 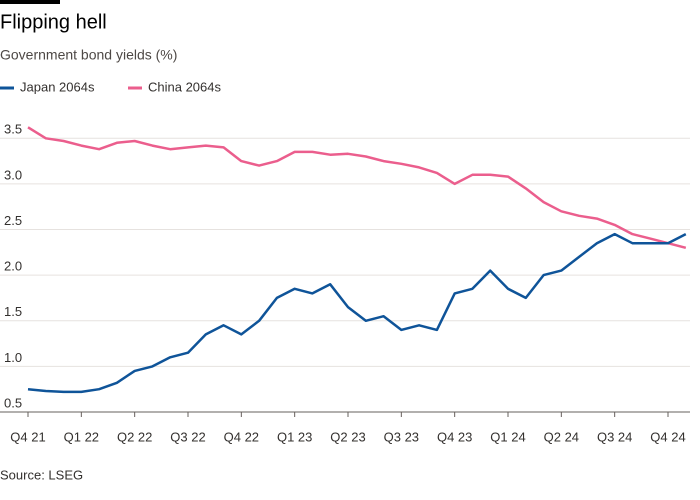 I want to click on x-tick-label: Q4 24, so click(x=667, y=436).